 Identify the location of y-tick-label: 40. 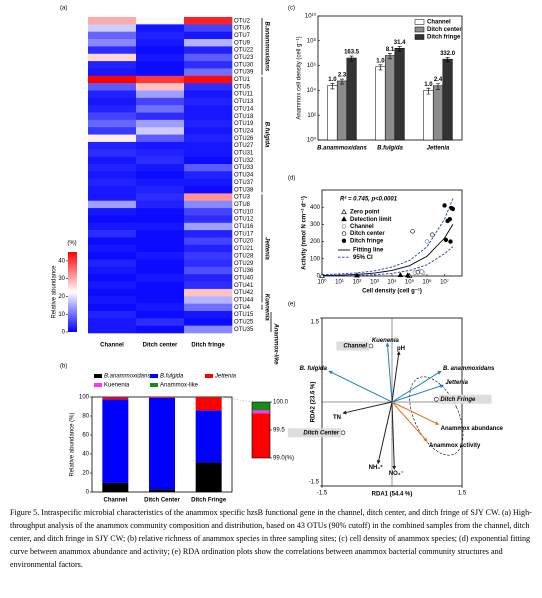
(85, 455).